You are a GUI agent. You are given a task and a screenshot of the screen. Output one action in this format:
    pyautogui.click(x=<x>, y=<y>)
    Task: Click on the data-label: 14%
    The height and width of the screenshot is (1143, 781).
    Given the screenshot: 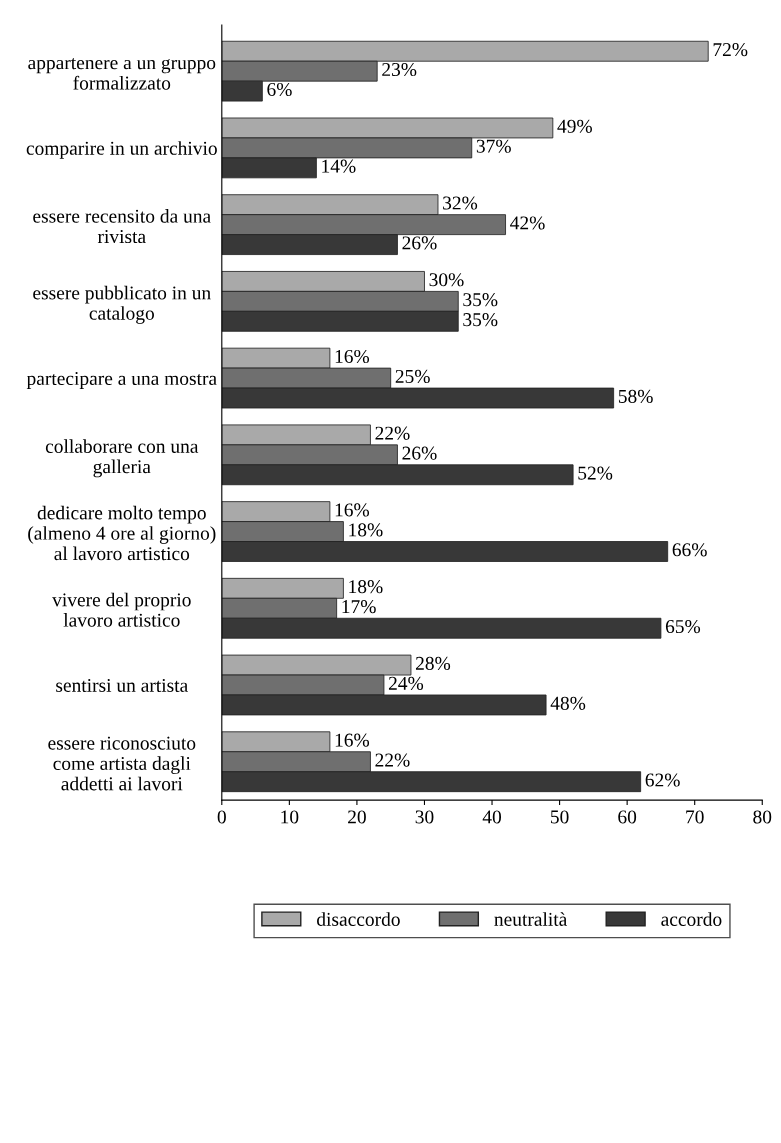 What is the action you would take?
    pyautogui.click(x=339, y=166)
    